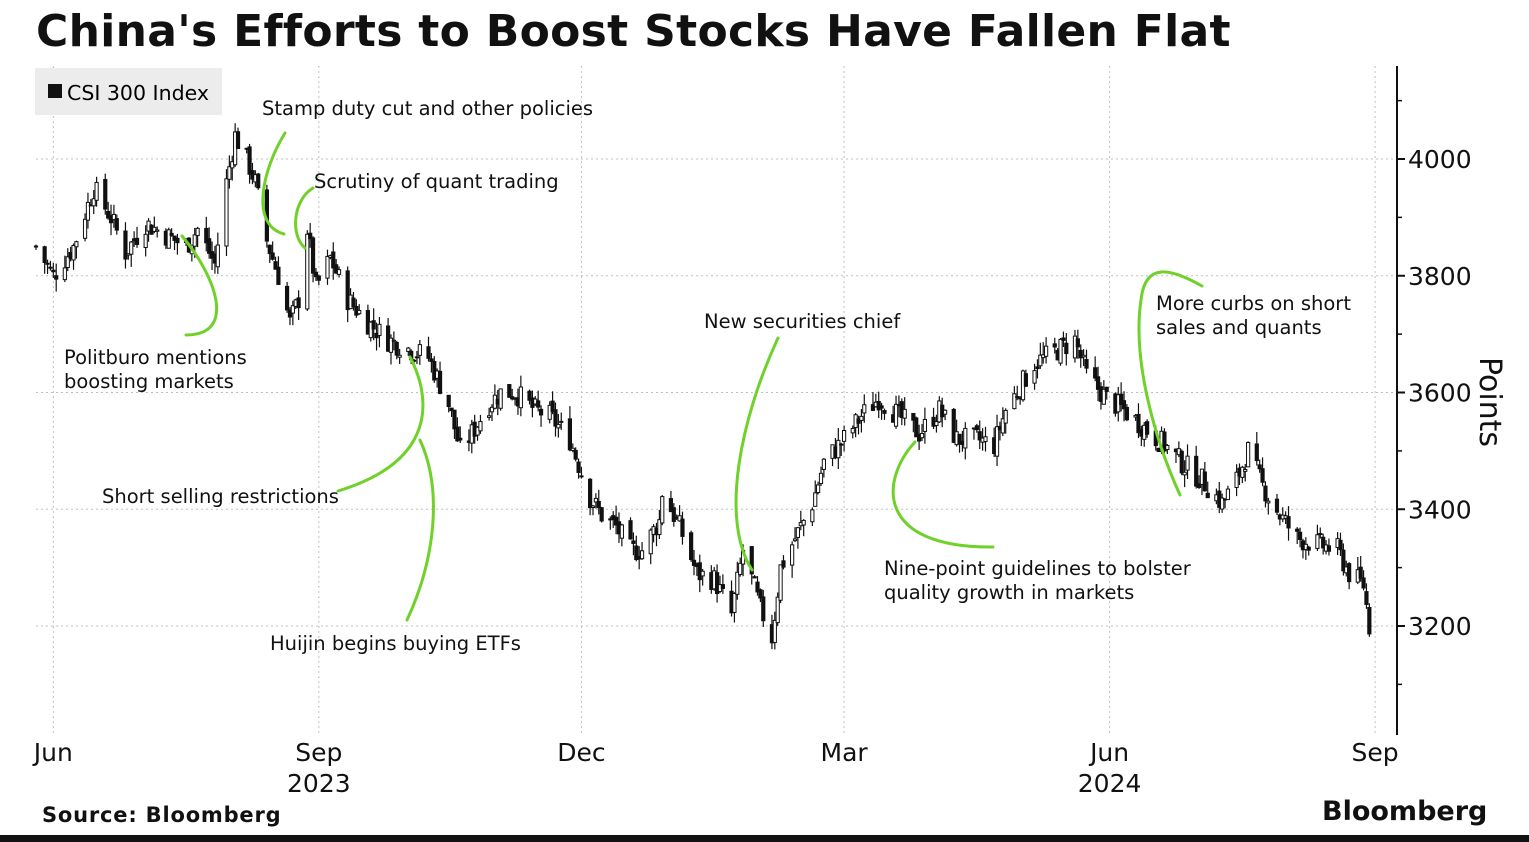  Describe the element at coordinates (1256, 315) in the screenshot. I see `annotation-more-curbs: More curbs on short sales and quants` at that location.